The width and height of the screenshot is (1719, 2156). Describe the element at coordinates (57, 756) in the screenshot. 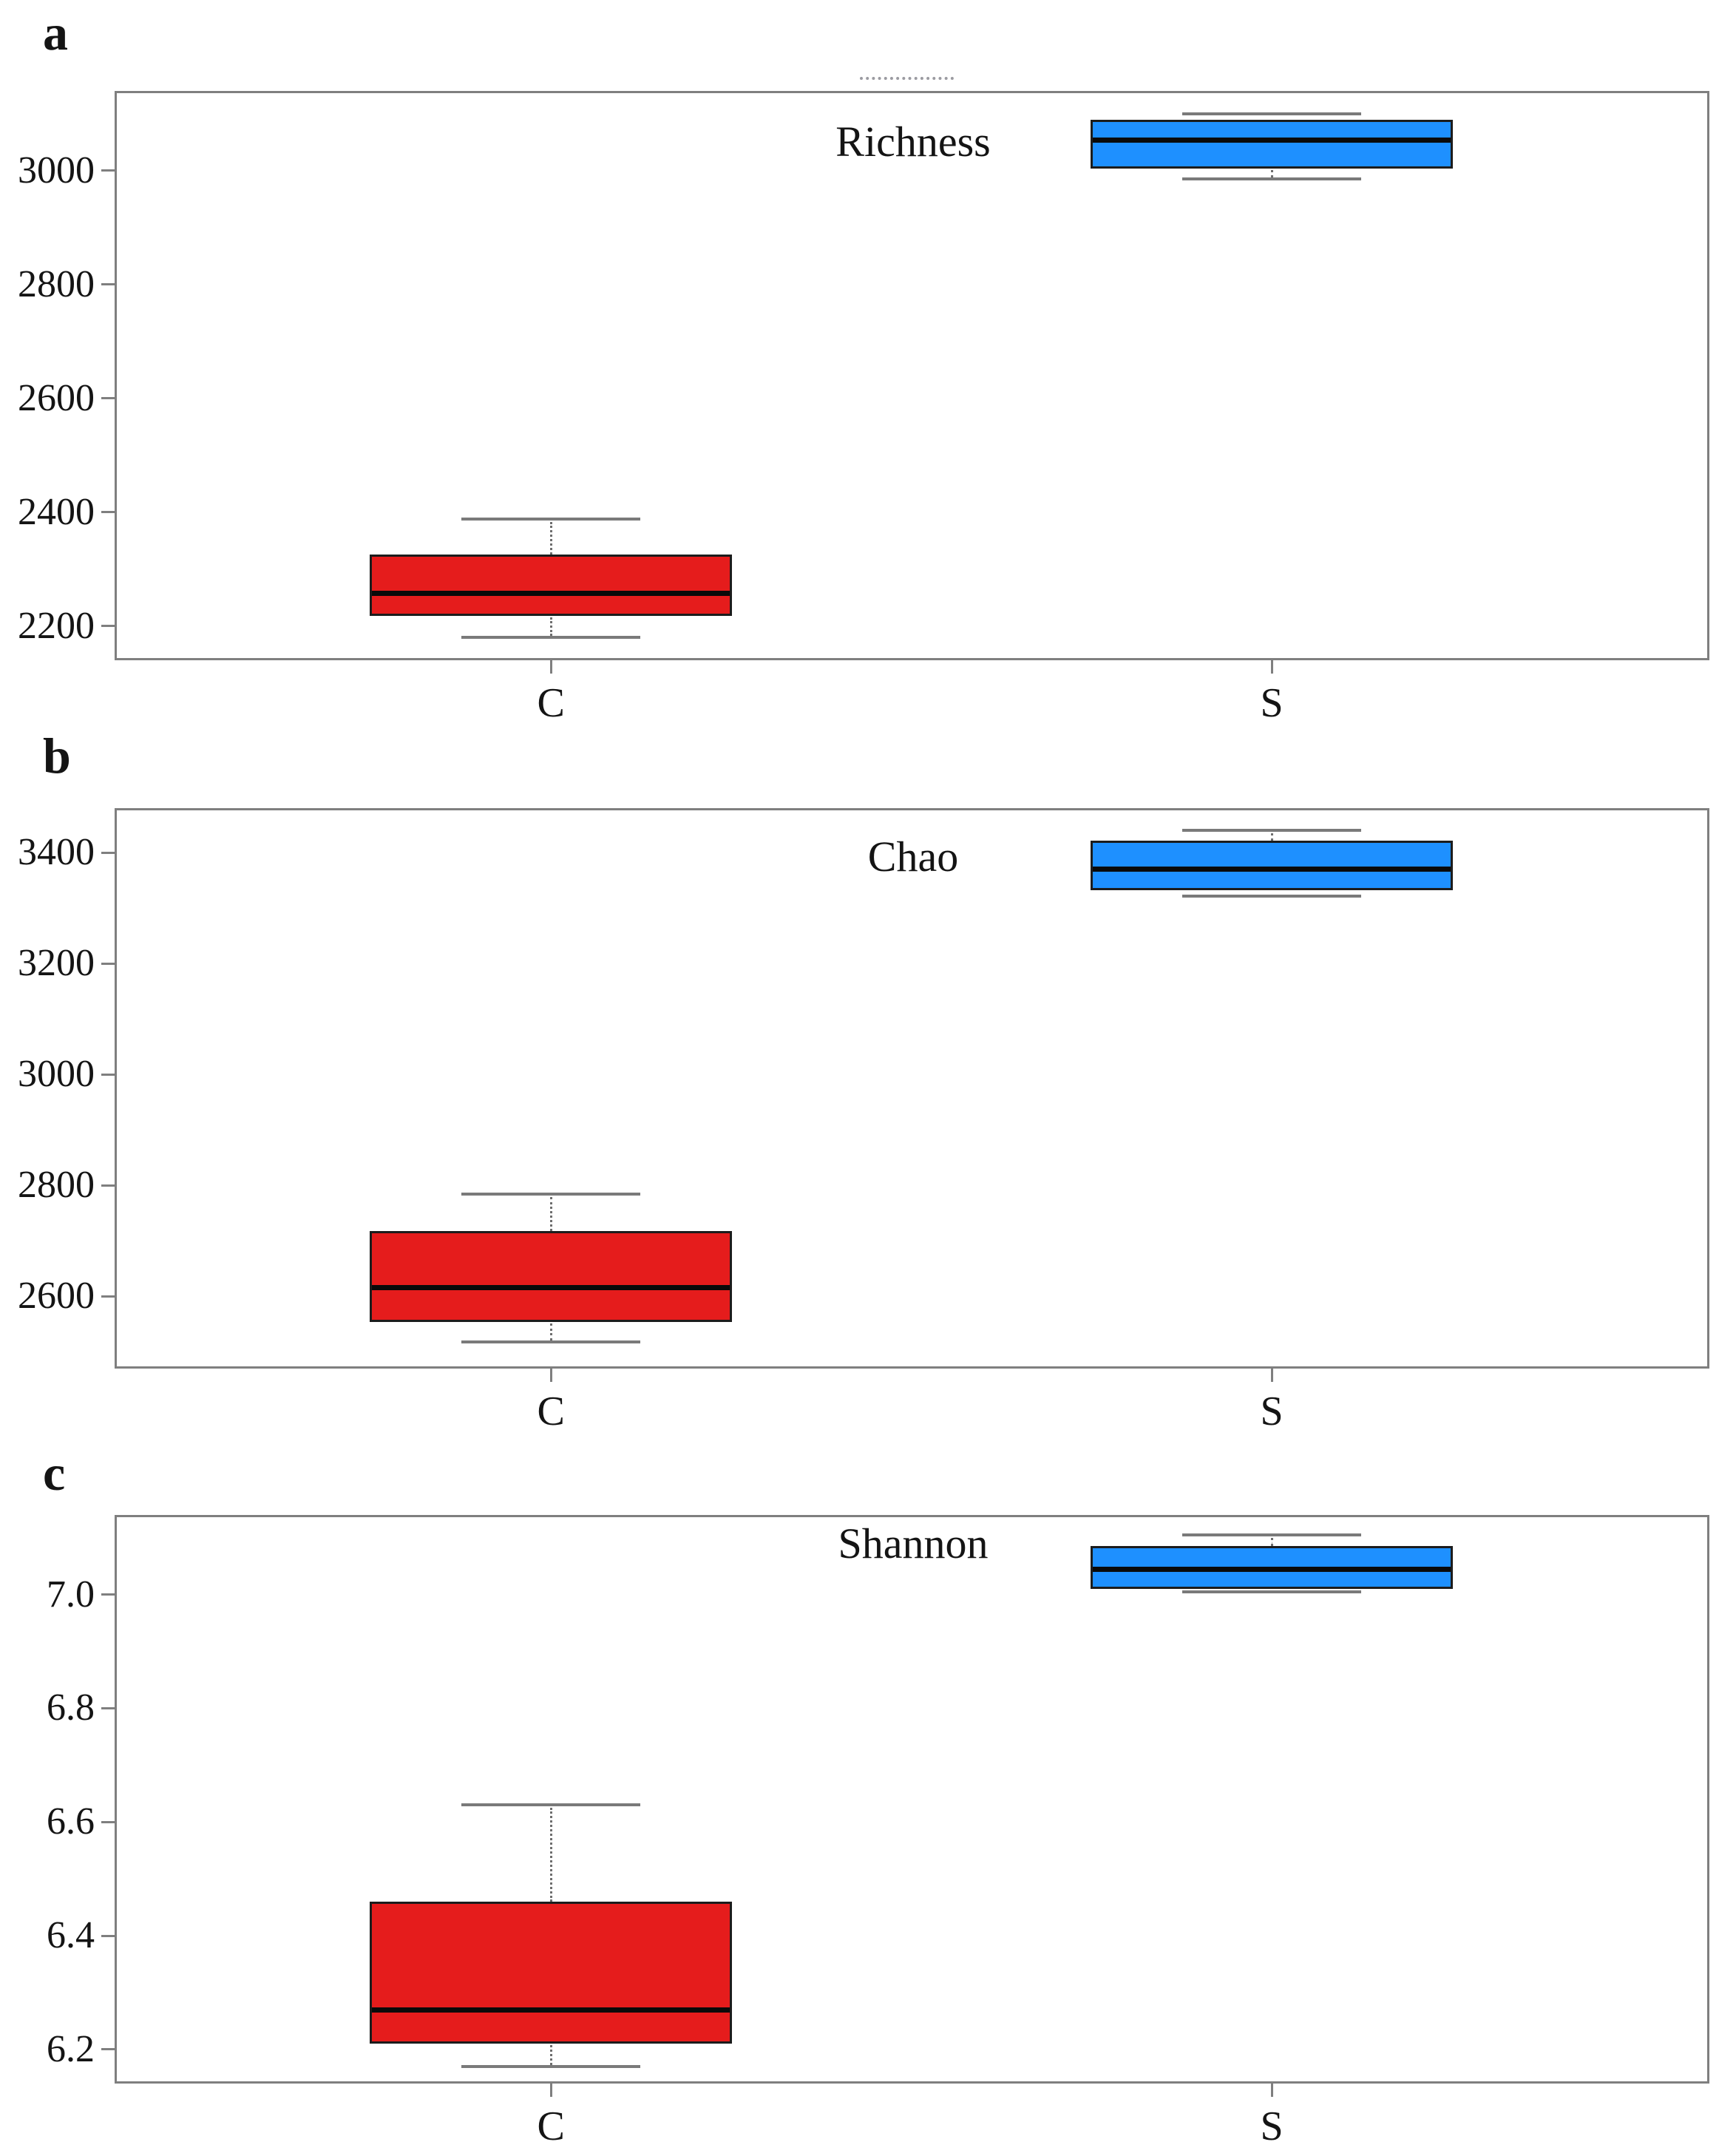

I see `panel-letter-b: b` at that location.